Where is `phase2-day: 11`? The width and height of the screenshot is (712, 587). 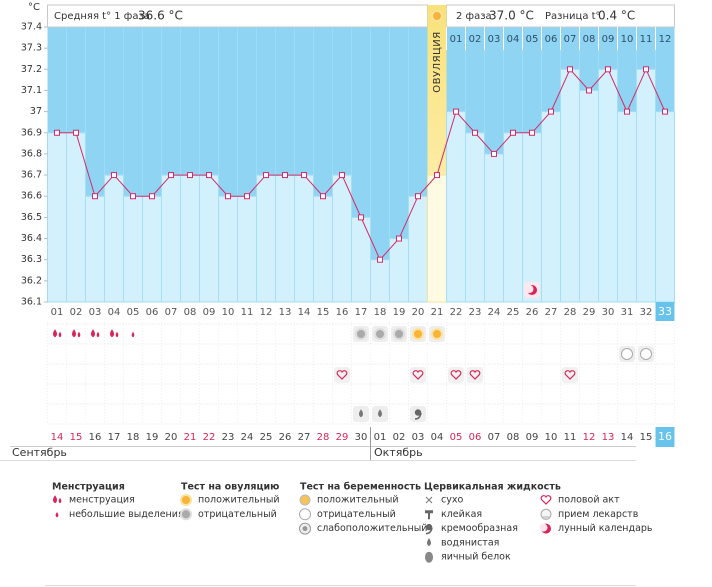 phase2-day: 11 is located at coordinates (646, 39).